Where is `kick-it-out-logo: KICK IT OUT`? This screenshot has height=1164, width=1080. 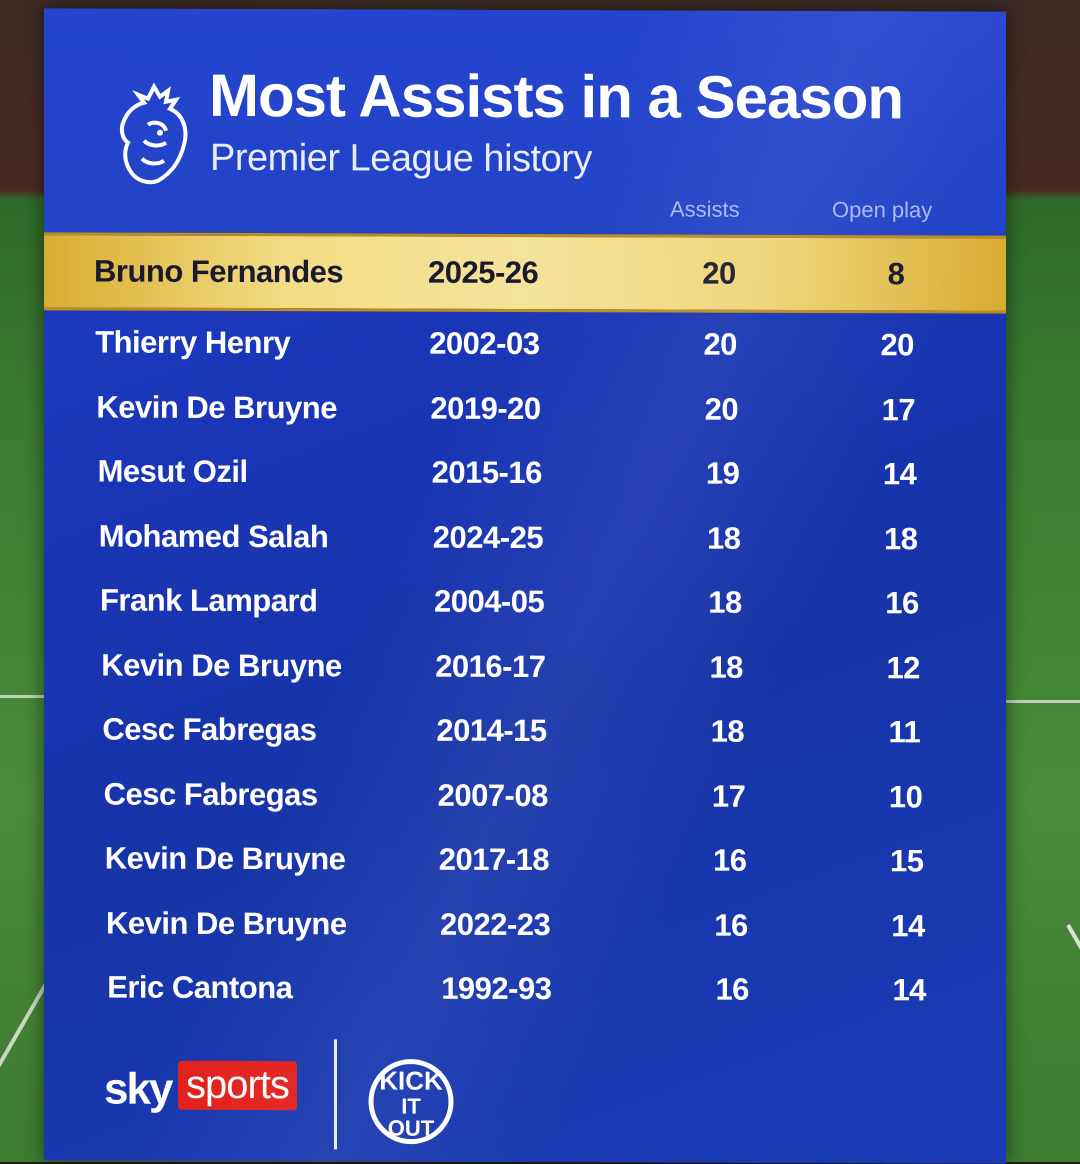 kick-it-out-logo: KICK IT OUT is located at coordinates (411, 1102).